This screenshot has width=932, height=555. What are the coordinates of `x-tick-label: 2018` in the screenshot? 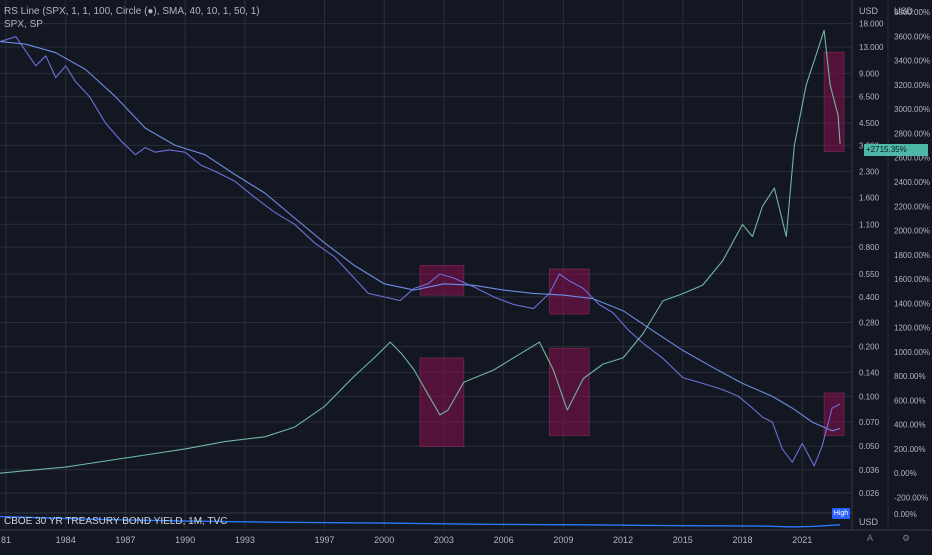 It's located at (742, 540).